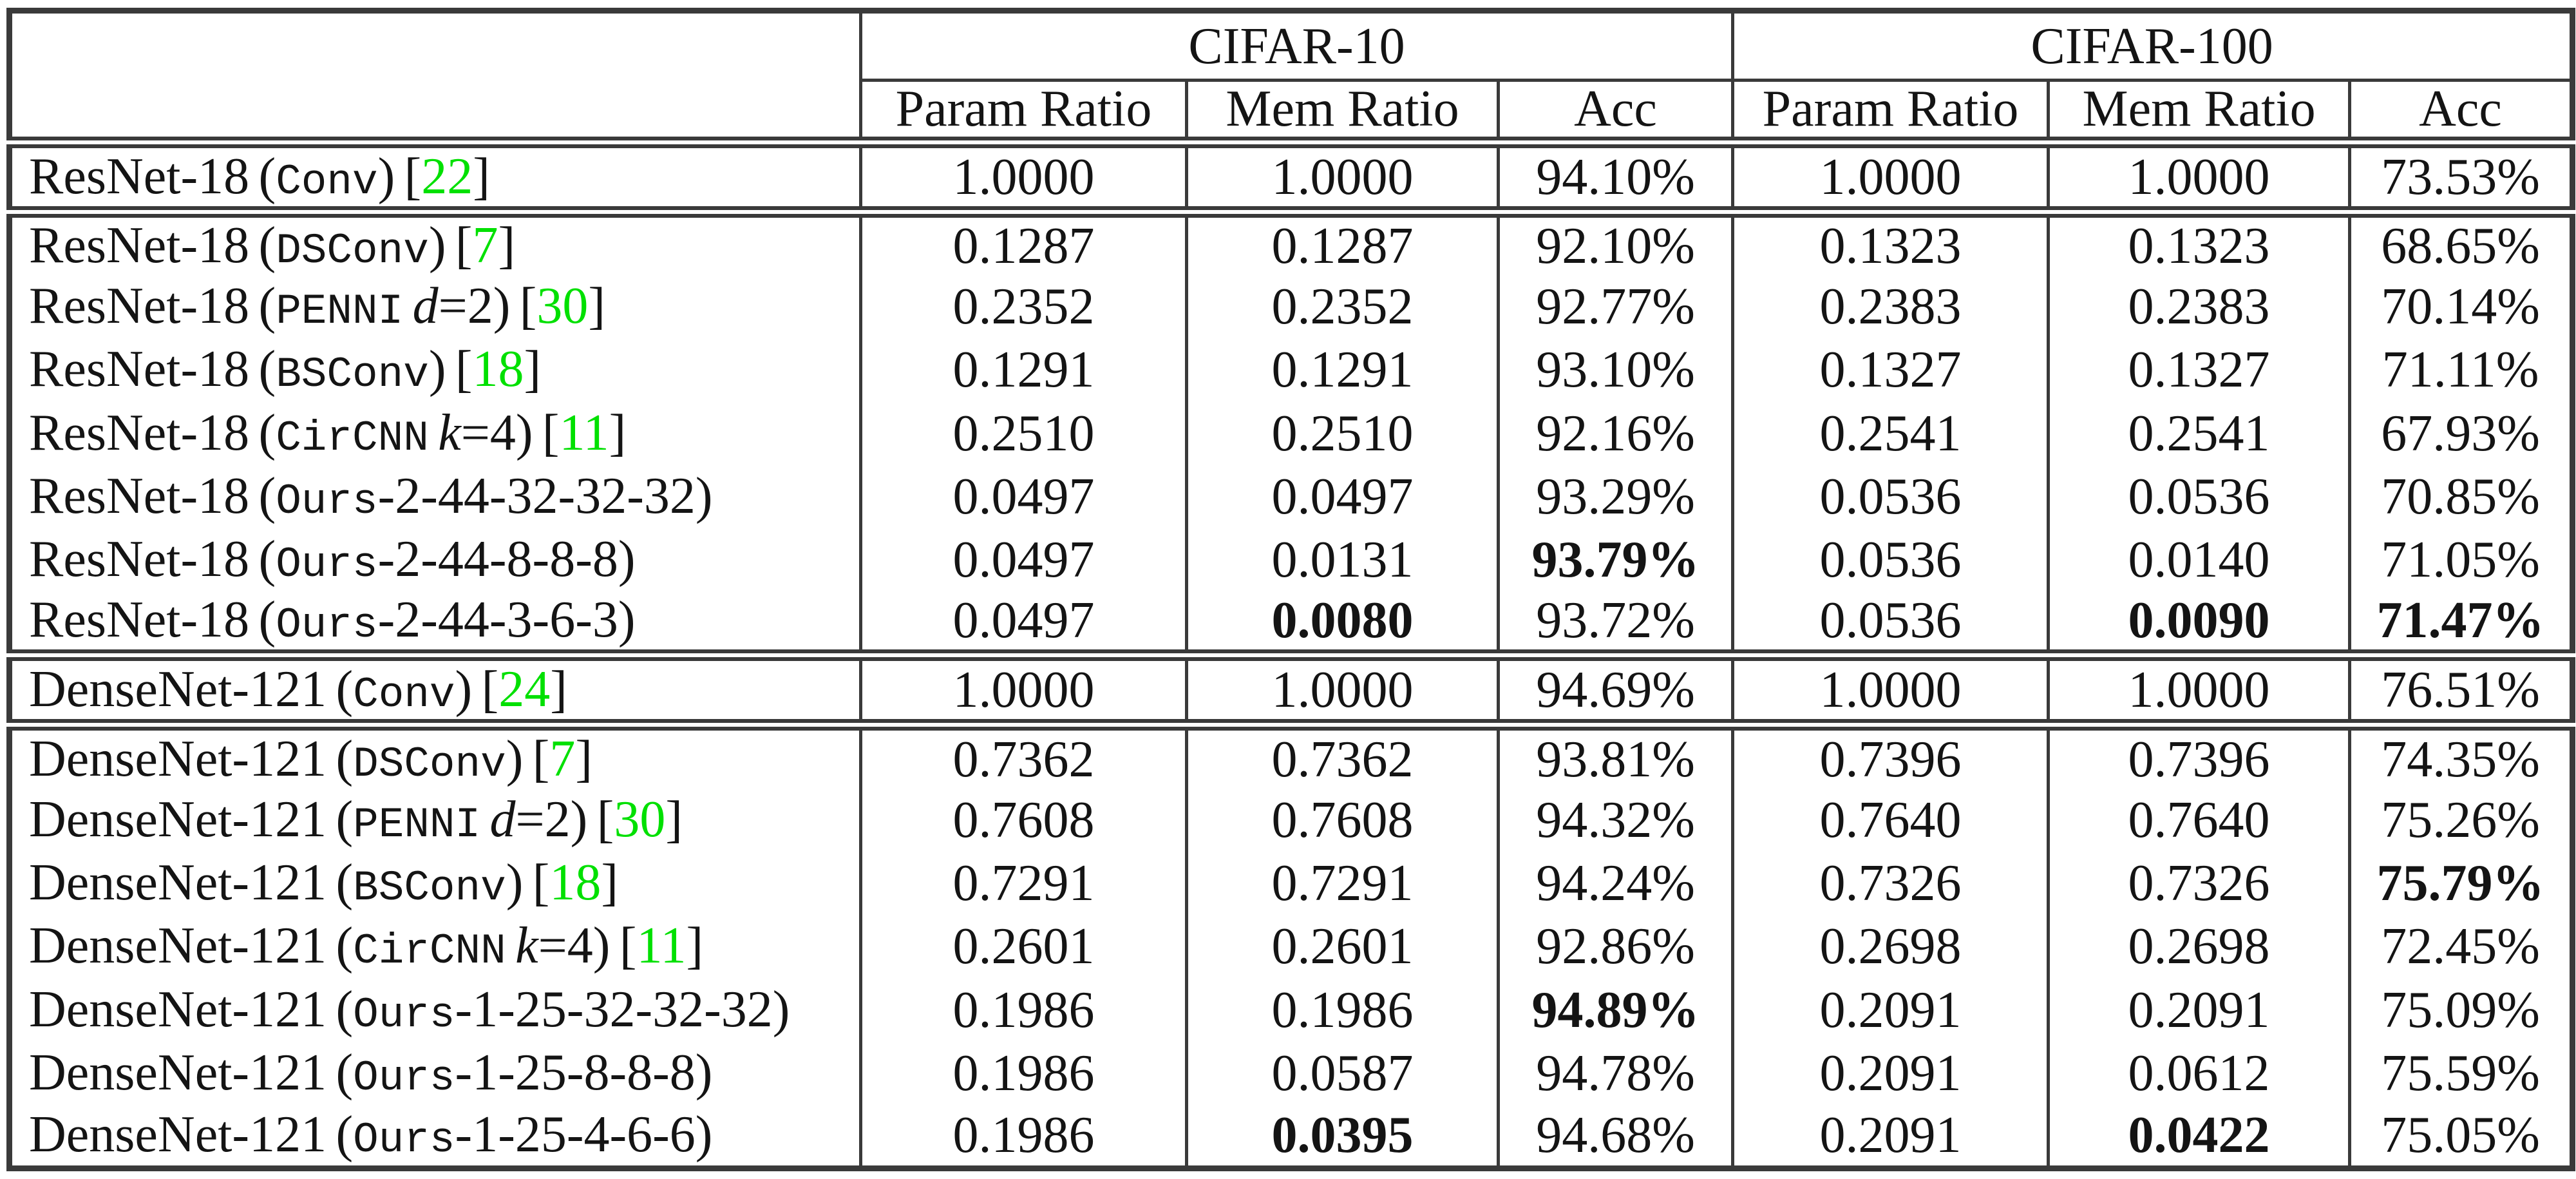 This screenshot has height=1179, width=2576. I want to click on column-group-cifar10: CIFAR-10, so click(1296, 46).